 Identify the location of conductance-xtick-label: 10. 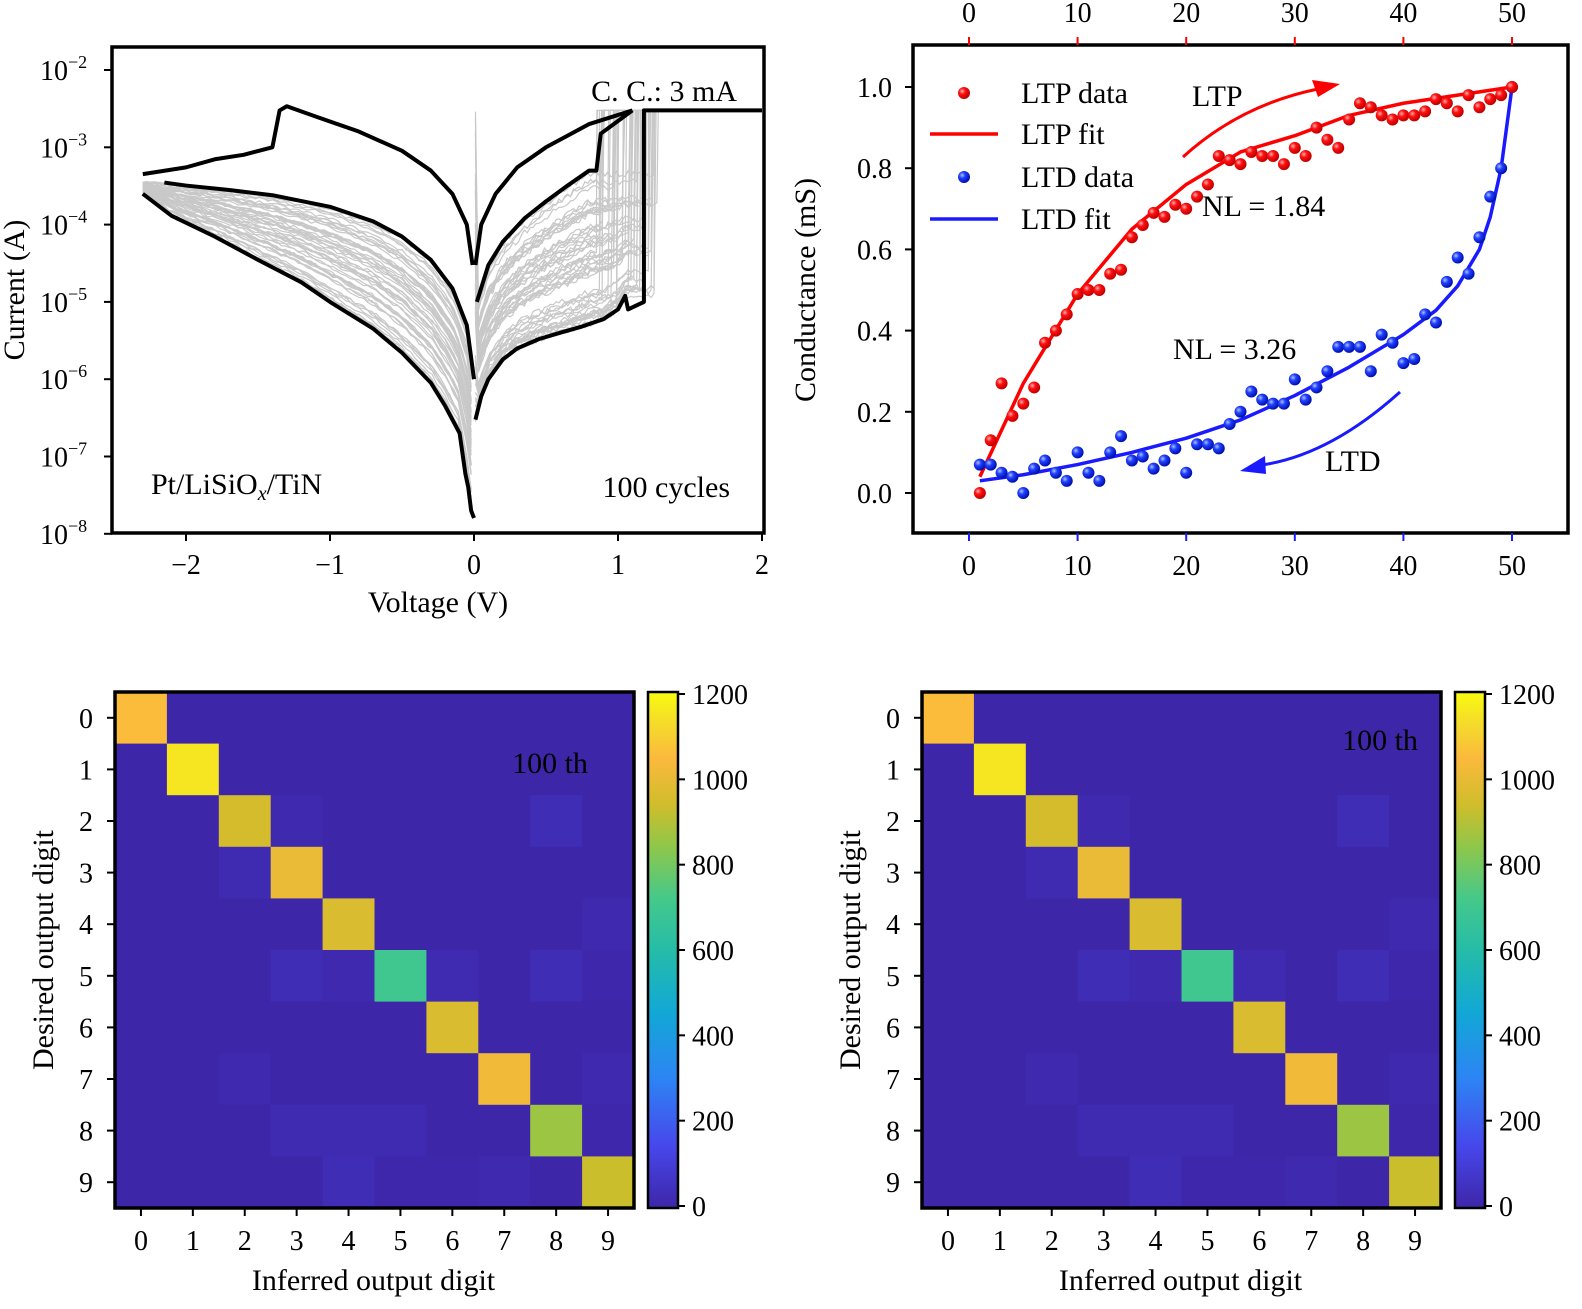
(1078, 566).